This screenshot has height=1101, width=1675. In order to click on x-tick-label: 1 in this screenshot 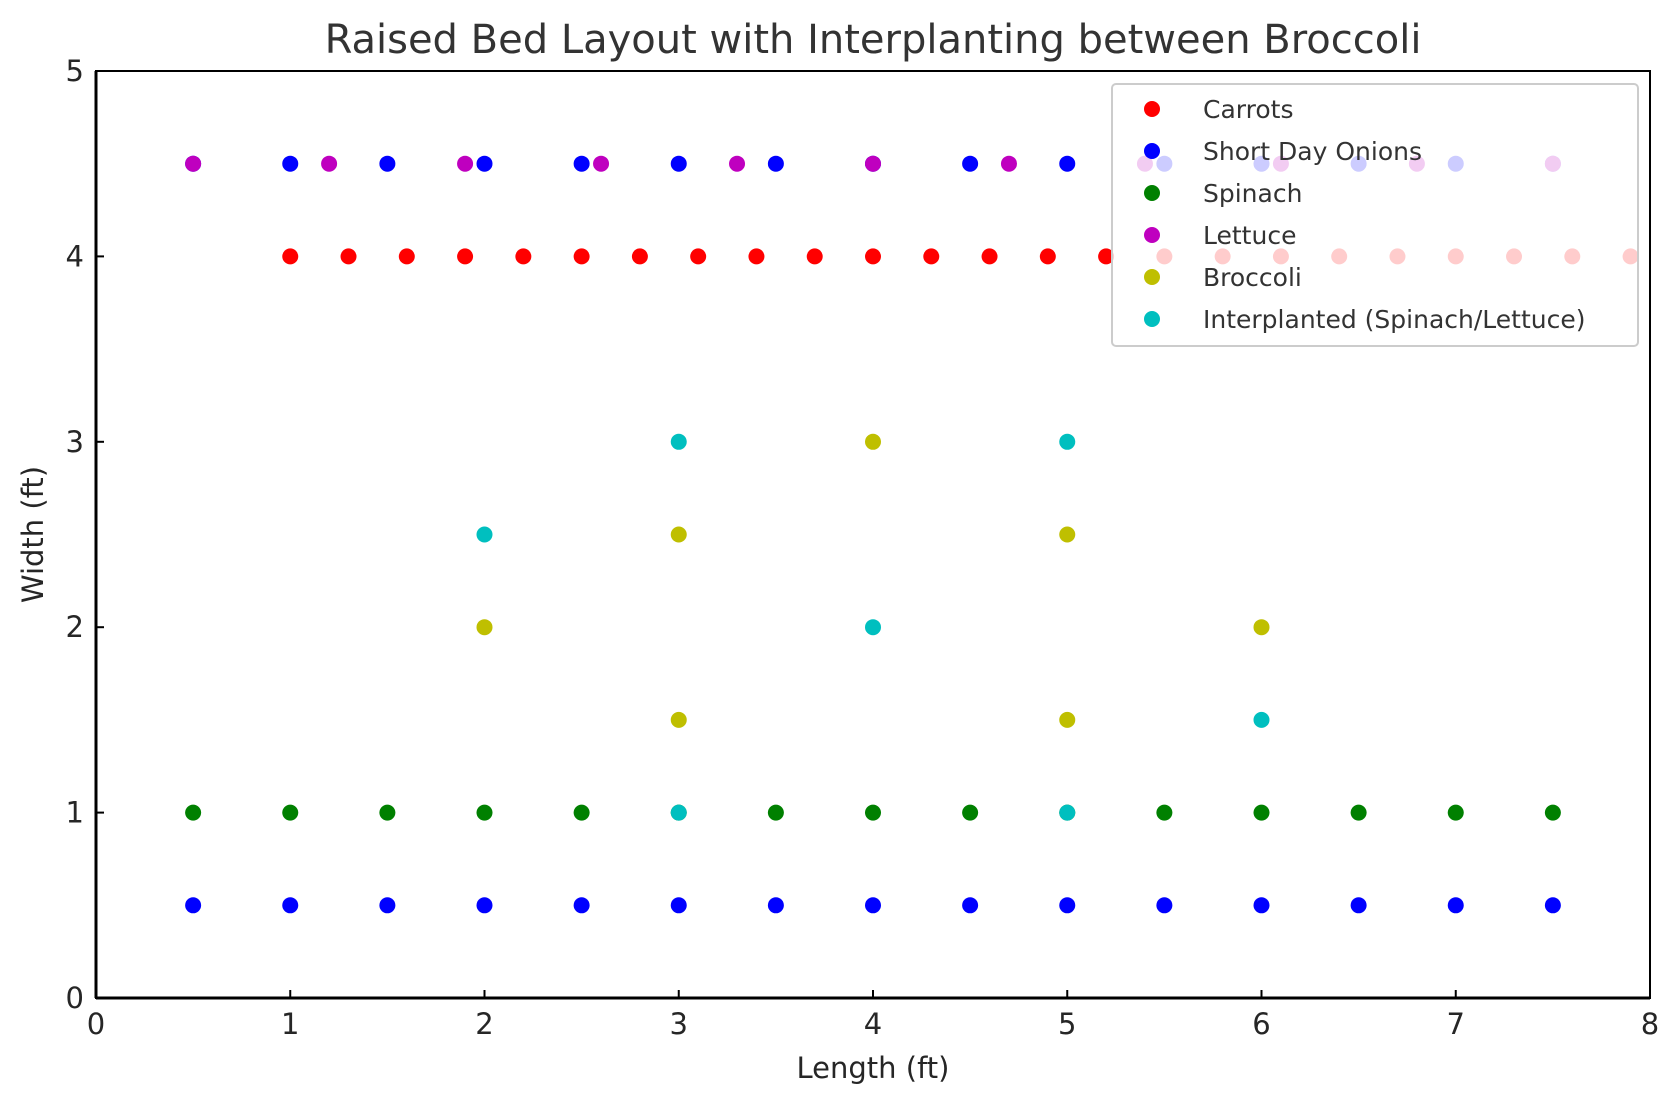, I will do `click(290, 1024)`.